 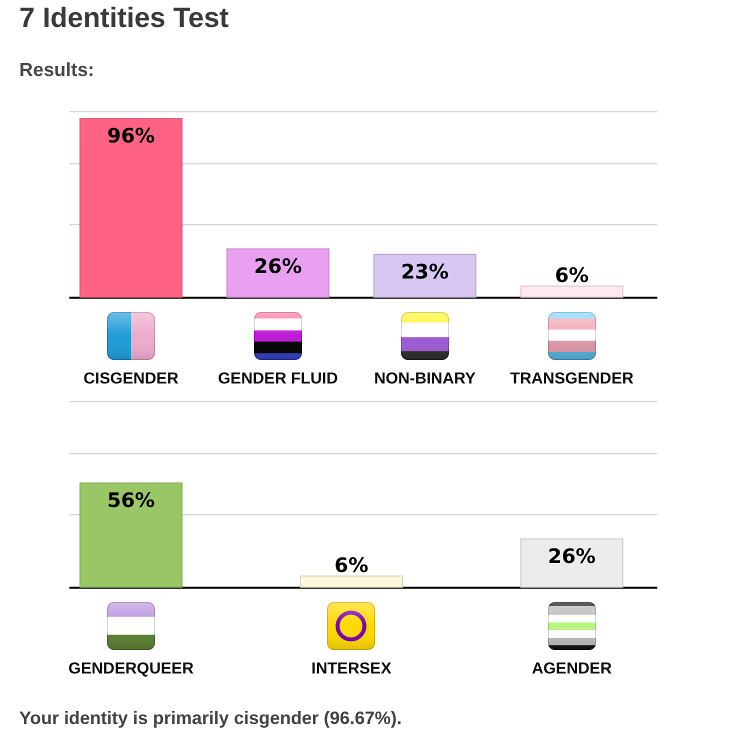 I want to click on data-label: 96%, so click(x=131, y=136).